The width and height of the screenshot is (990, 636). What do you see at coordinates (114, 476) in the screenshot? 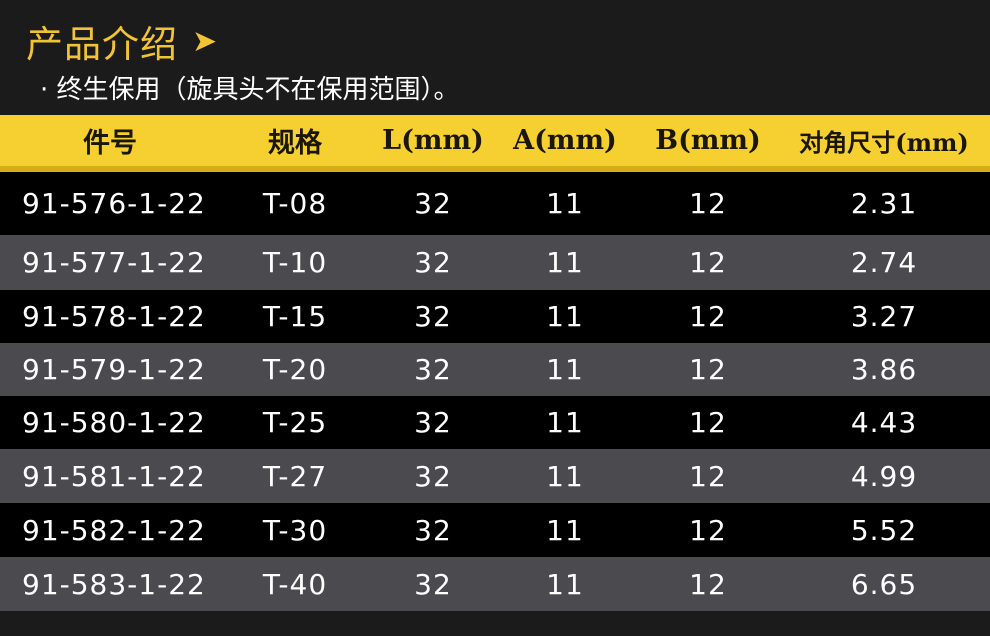
I see `table-cell: 91-581-1-22` at bounding box center [114, 476].